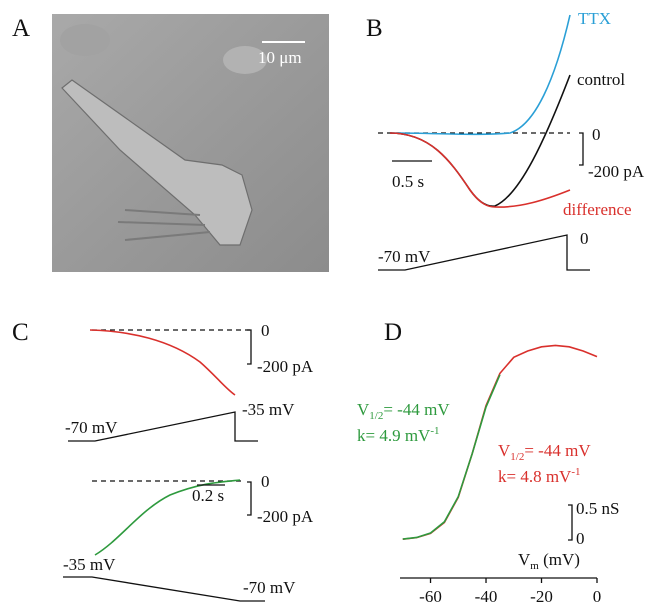 This screenshot has height=604, width=671. I want to click on panel-label: B, so click(374, 28).